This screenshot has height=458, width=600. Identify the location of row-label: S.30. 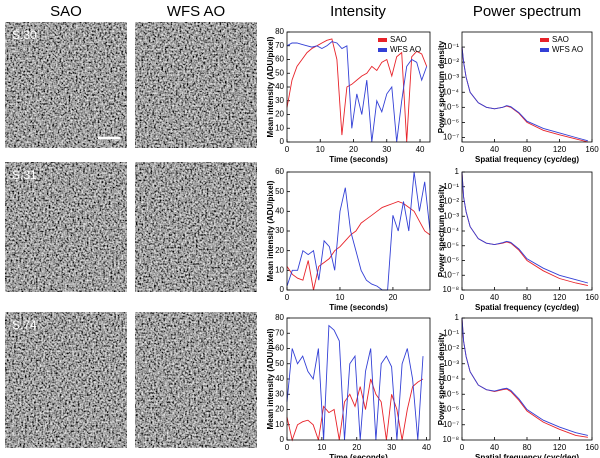
(24, 35).